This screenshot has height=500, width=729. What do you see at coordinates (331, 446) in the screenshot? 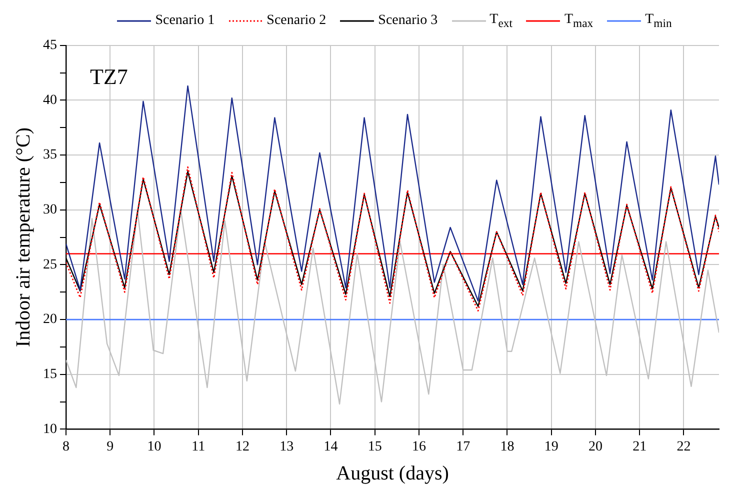
I see `x-tick-label: 14` at bounding box center [331, 446].